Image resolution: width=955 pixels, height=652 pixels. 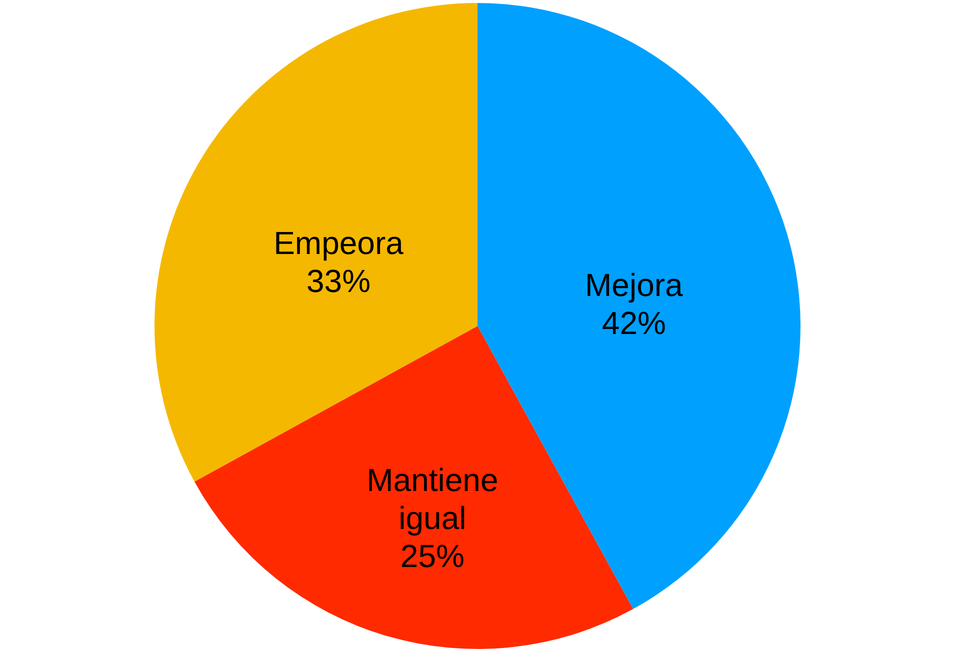 I want to click on data-label: 25%, so click(x=432, y=556).